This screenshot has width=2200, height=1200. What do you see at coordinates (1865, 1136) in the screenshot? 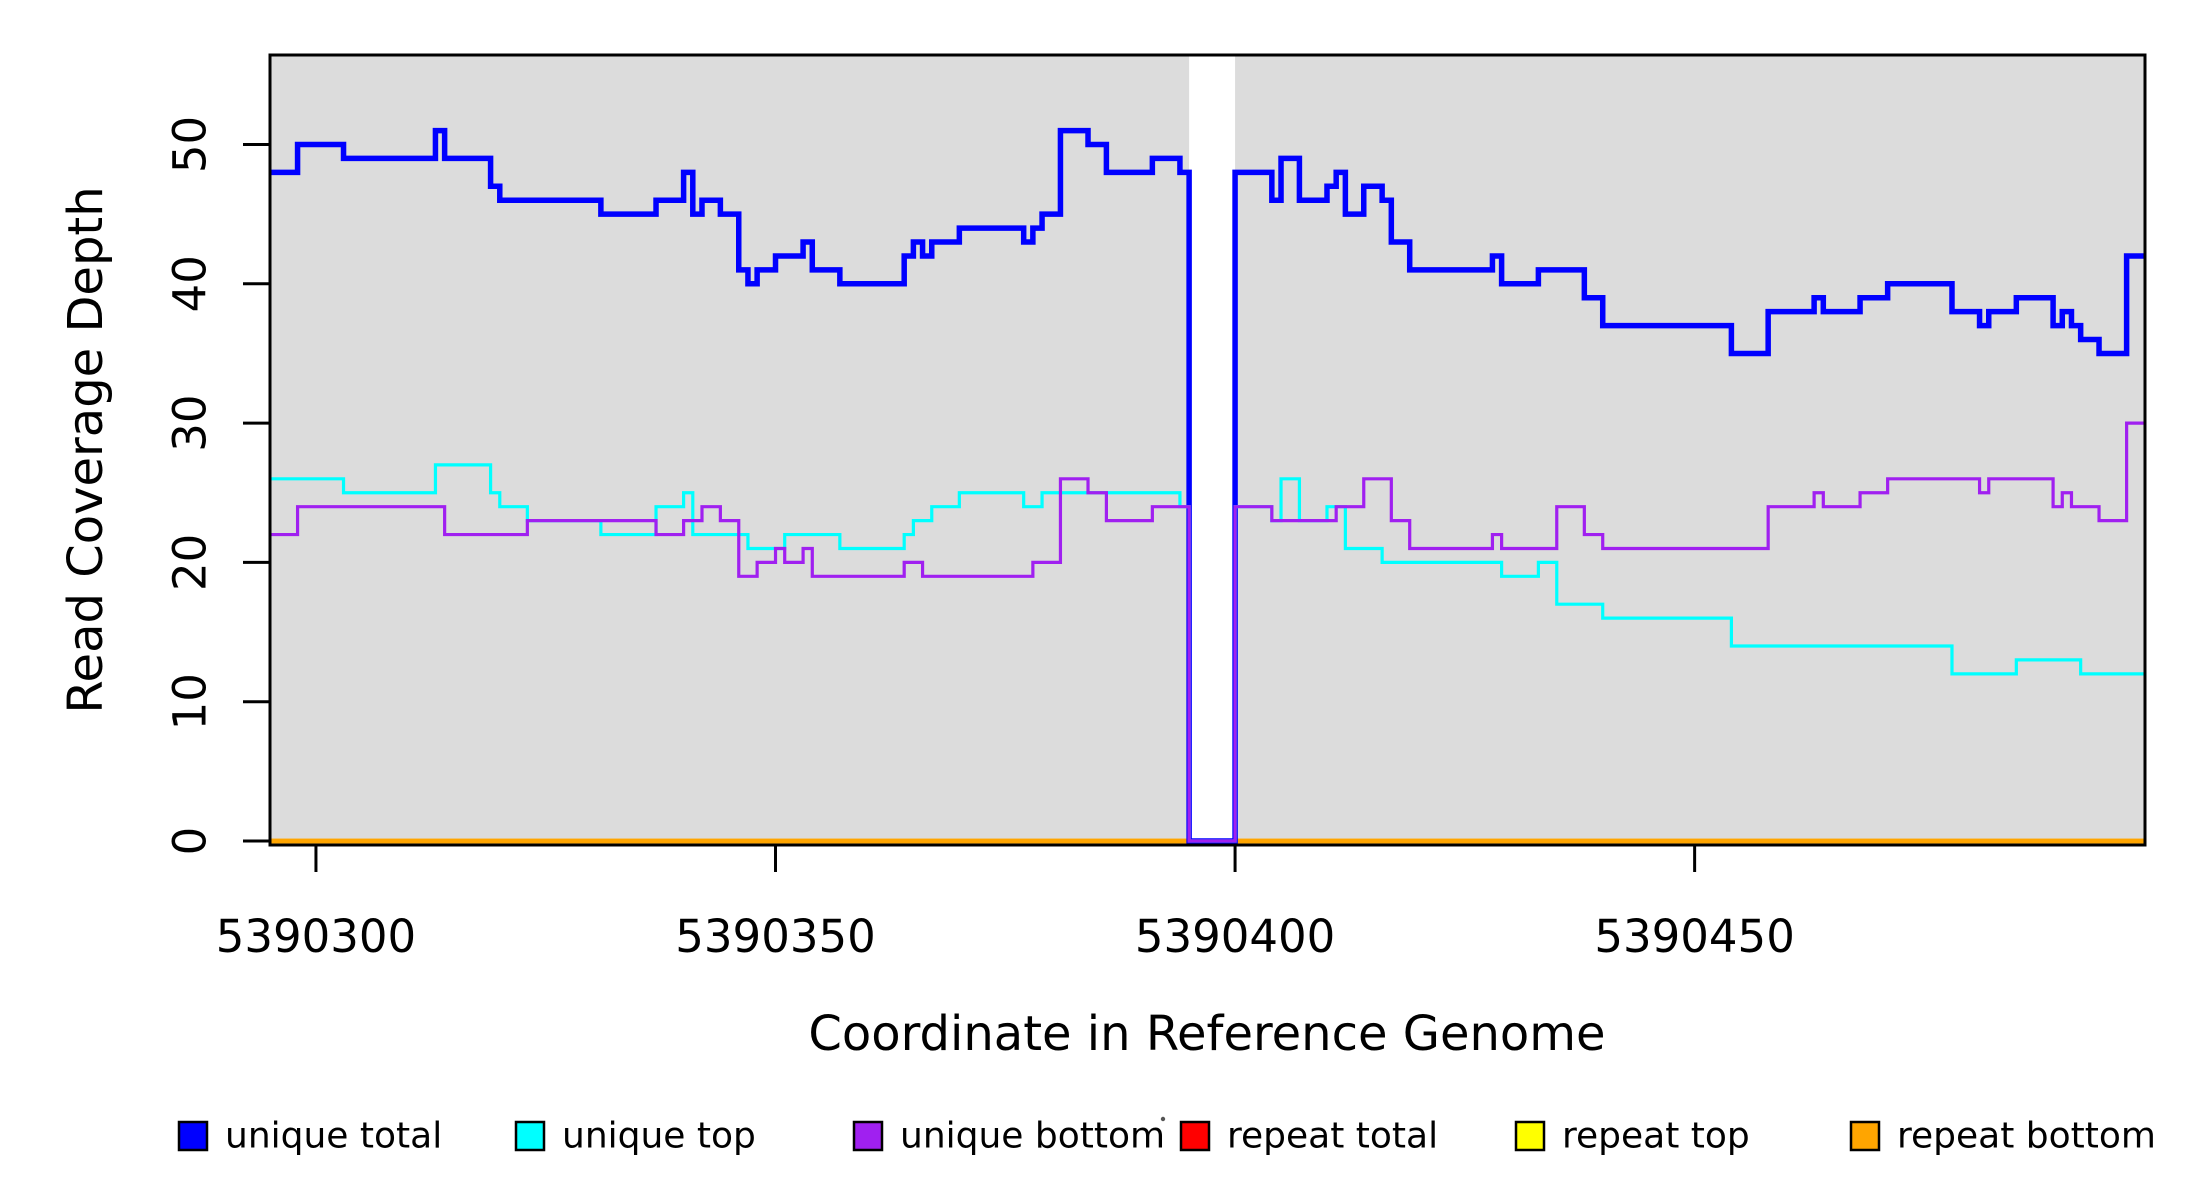
I see `legend-swatch-repeat-bottom` at bounding box center [1865, 1136].